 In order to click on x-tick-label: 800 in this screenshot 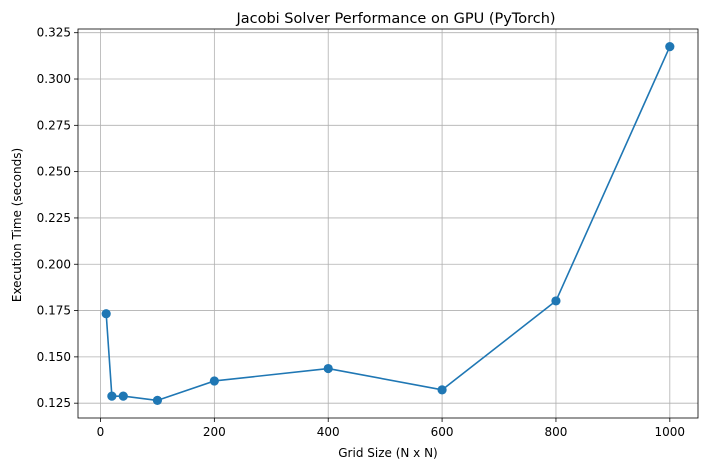, I will do `click(555, 432)`.